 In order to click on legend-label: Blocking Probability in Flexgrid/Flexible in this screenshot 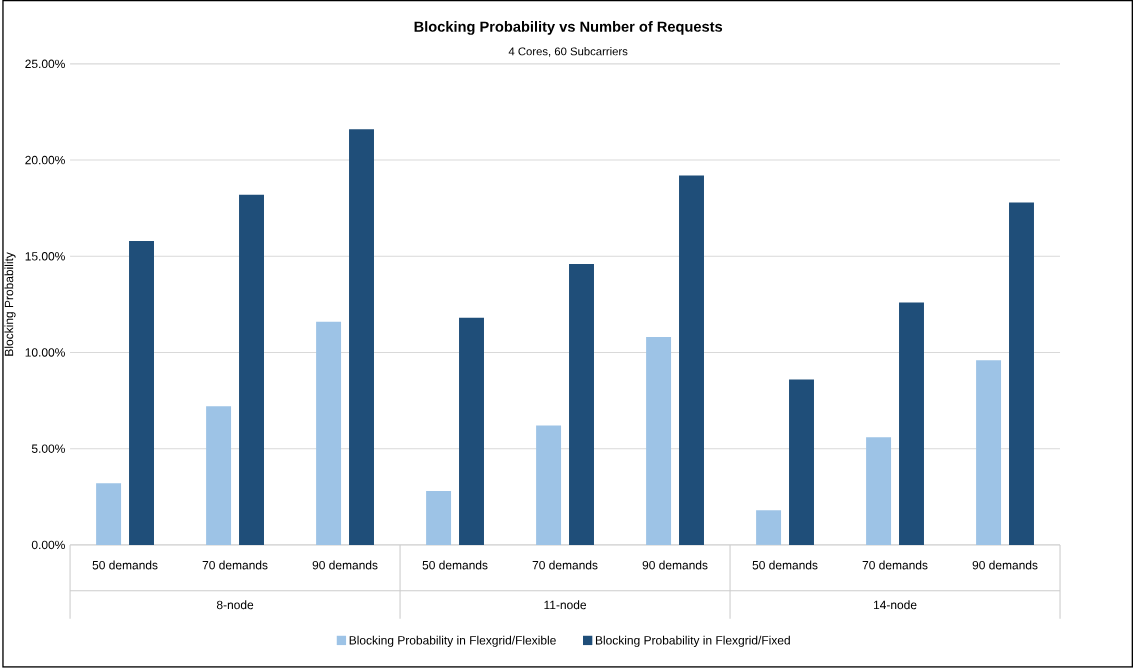, I will do `click(452, 641)`.